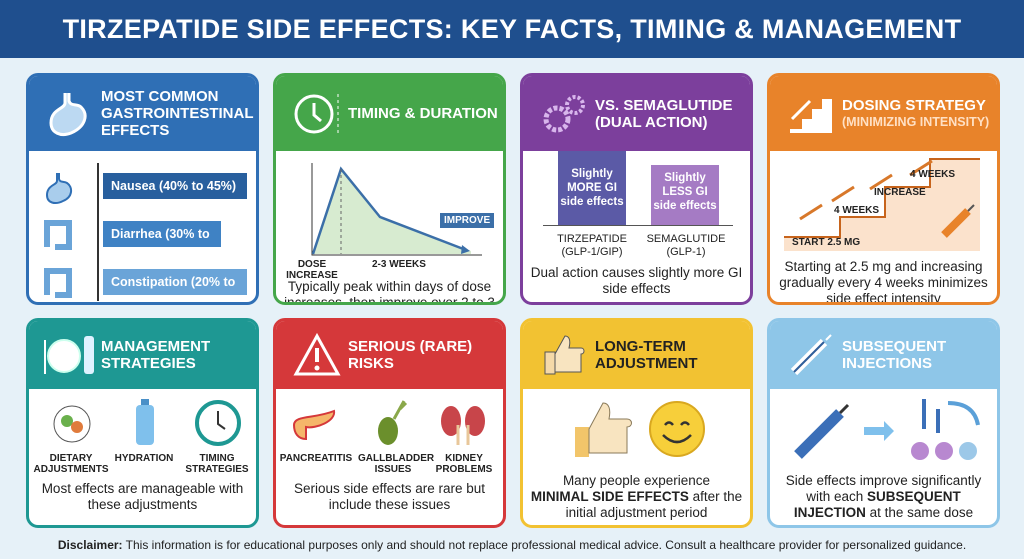  Describe the element at coordinates (685, 195) in the screenshot. I see `semaglutide-box: Slightly LESS GI side effects` at that location.